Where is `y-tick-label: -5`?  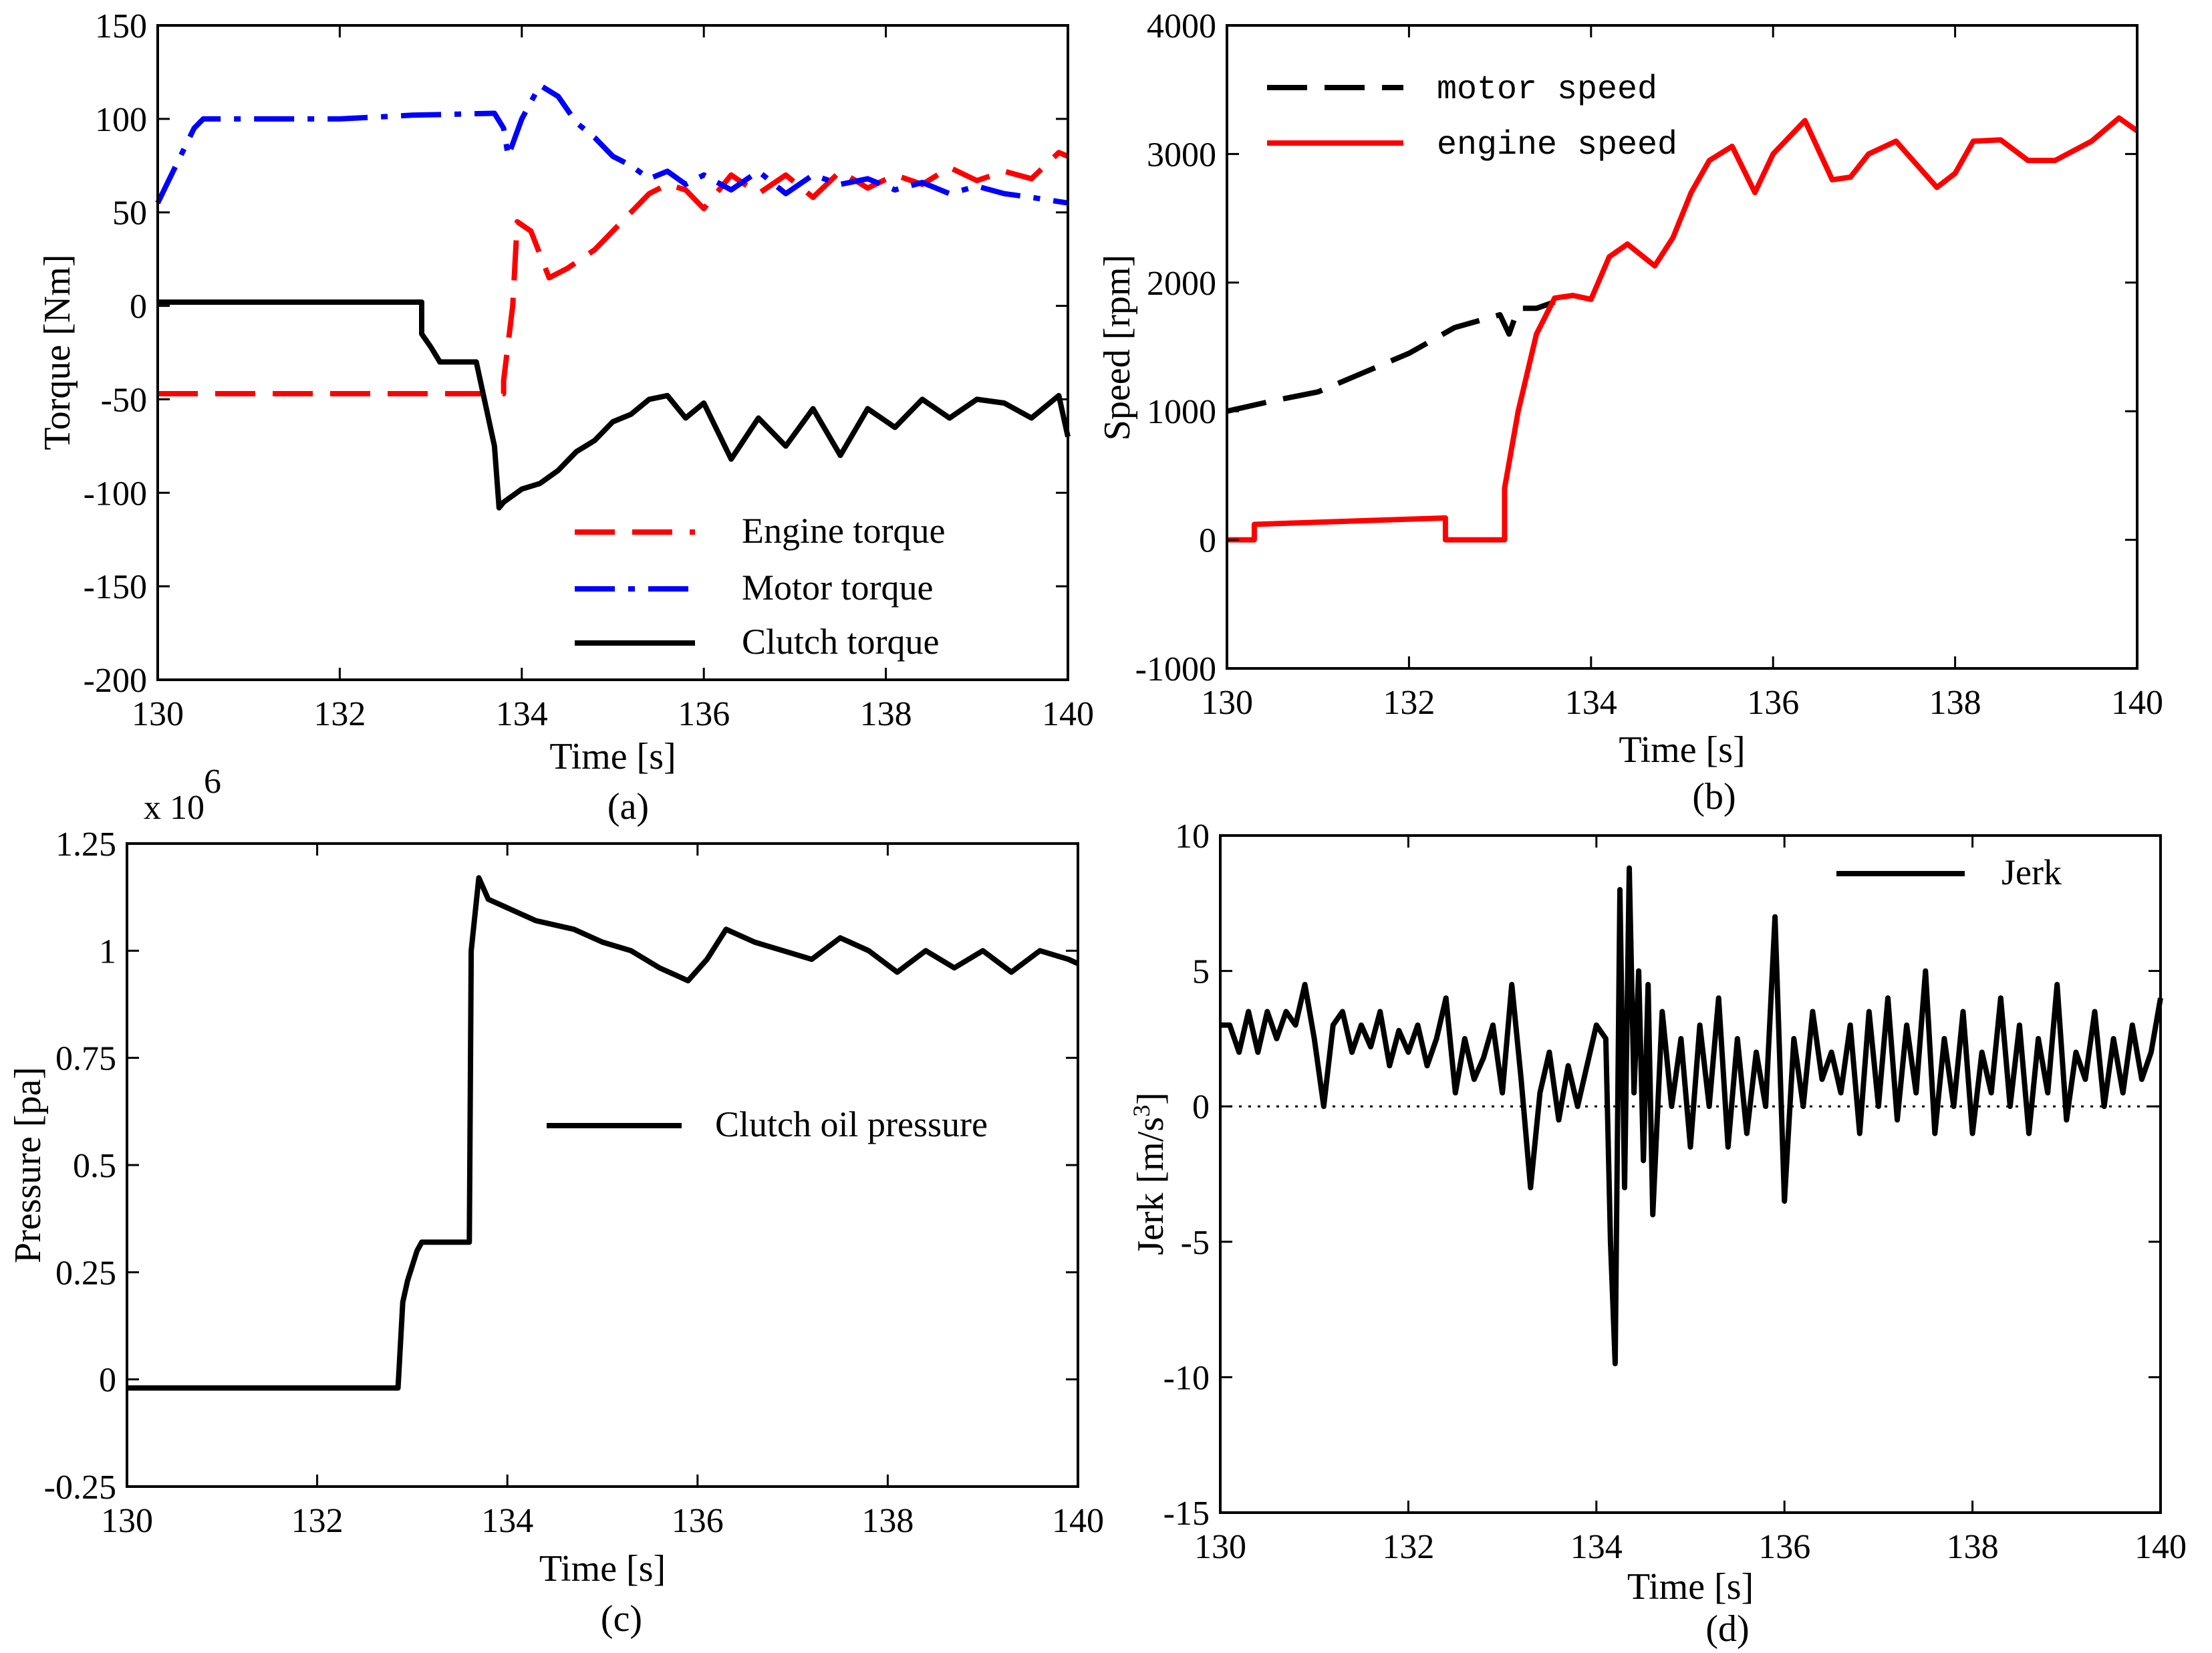
y-tick-label: -5 is located at coordinates (1195, 1243).